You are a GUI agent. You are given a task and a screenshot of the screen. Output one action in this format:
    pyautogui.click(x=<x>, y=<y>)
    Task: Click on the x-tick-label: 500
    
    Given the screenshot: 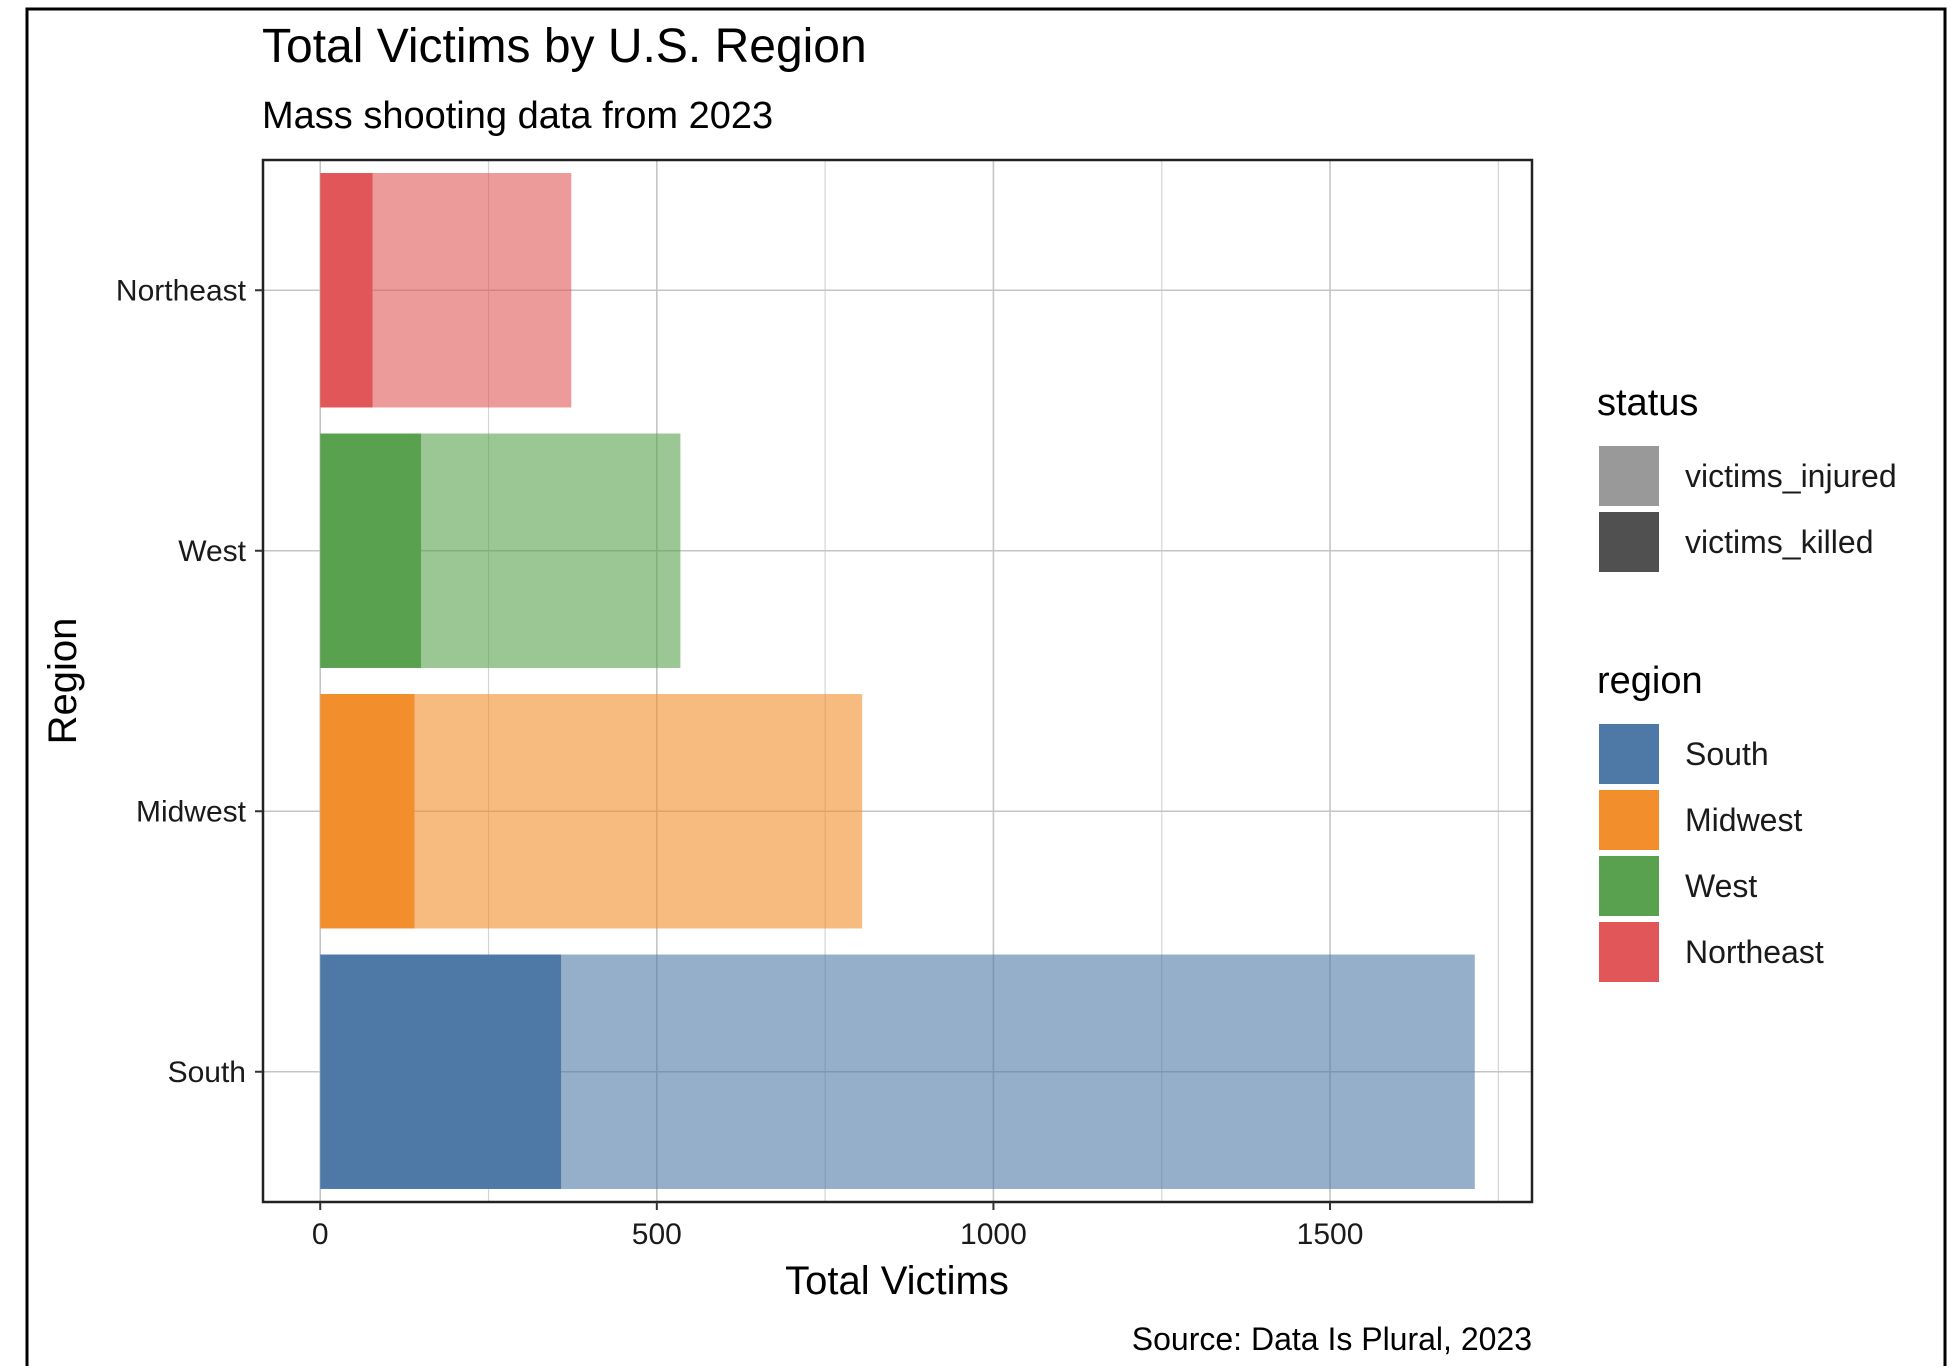 What is the action you would take?
    pyautogui.click(x=657, y=1234)
    